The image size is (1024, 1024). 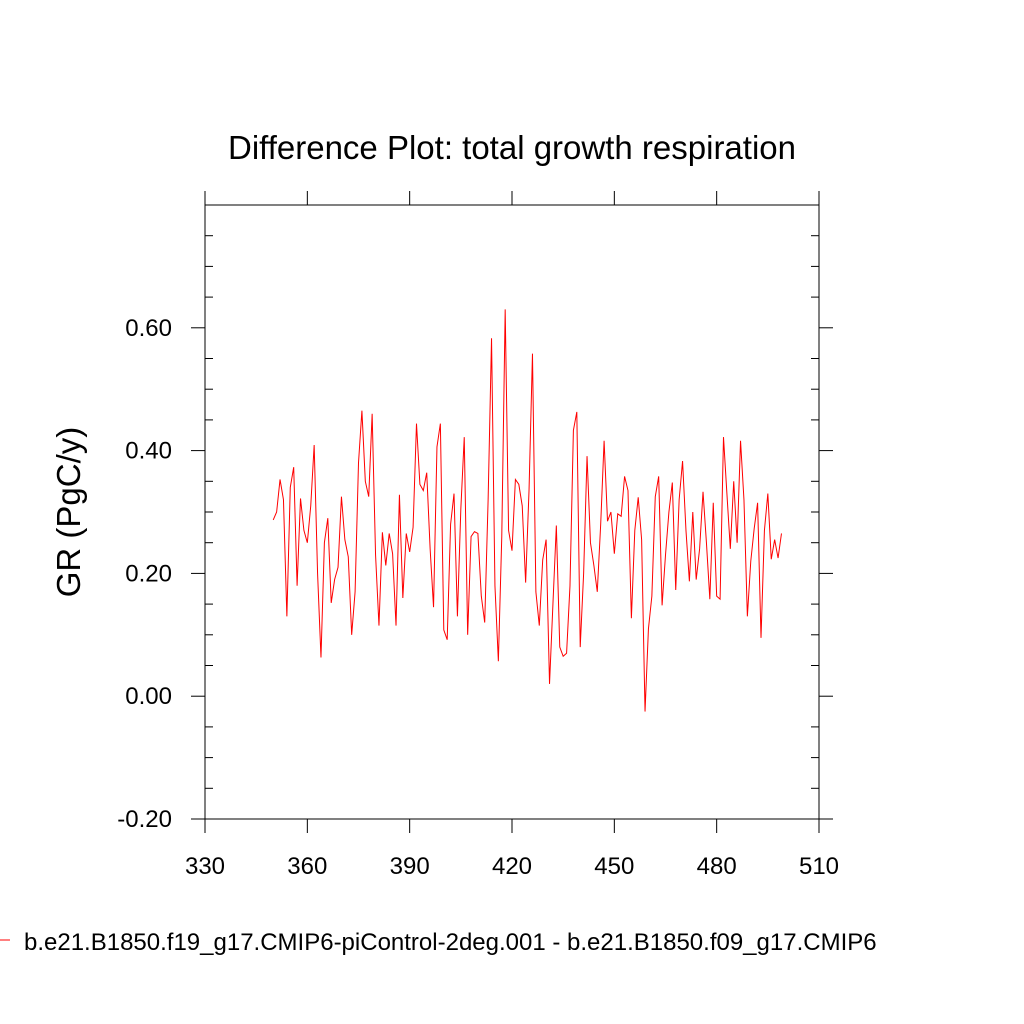 I want to click on y-tick-label: 0.00, so click(x=148, y=696).